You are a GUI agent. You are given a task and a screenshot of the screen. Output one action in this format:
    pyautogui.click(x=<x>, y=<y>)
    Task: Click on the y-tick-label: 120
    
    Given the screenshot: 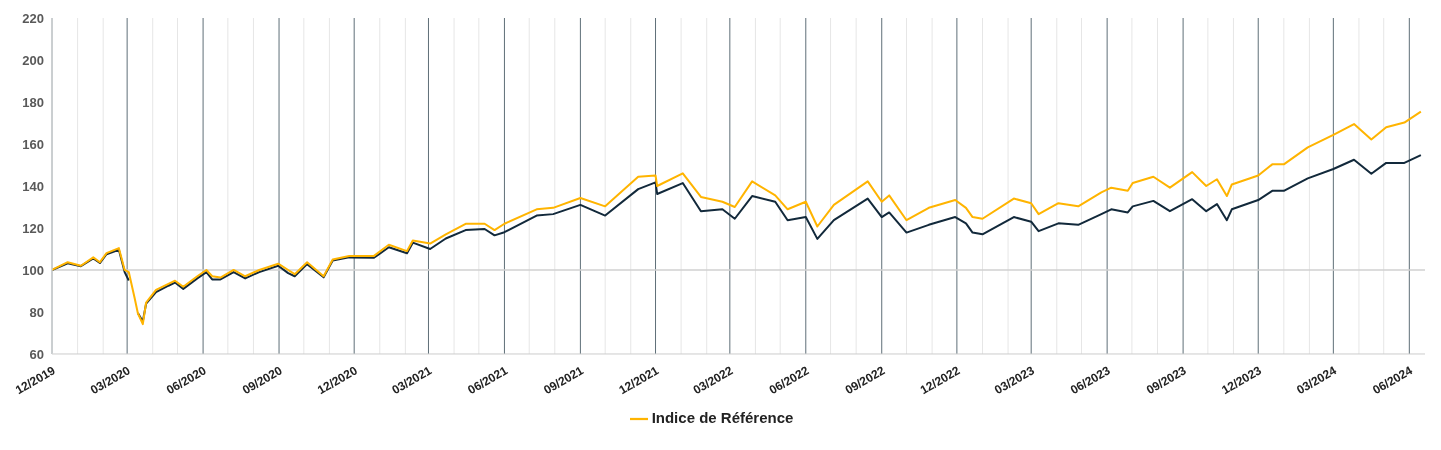 What is the action you would take?
    pyautogui.click(x=33, y=228)
    